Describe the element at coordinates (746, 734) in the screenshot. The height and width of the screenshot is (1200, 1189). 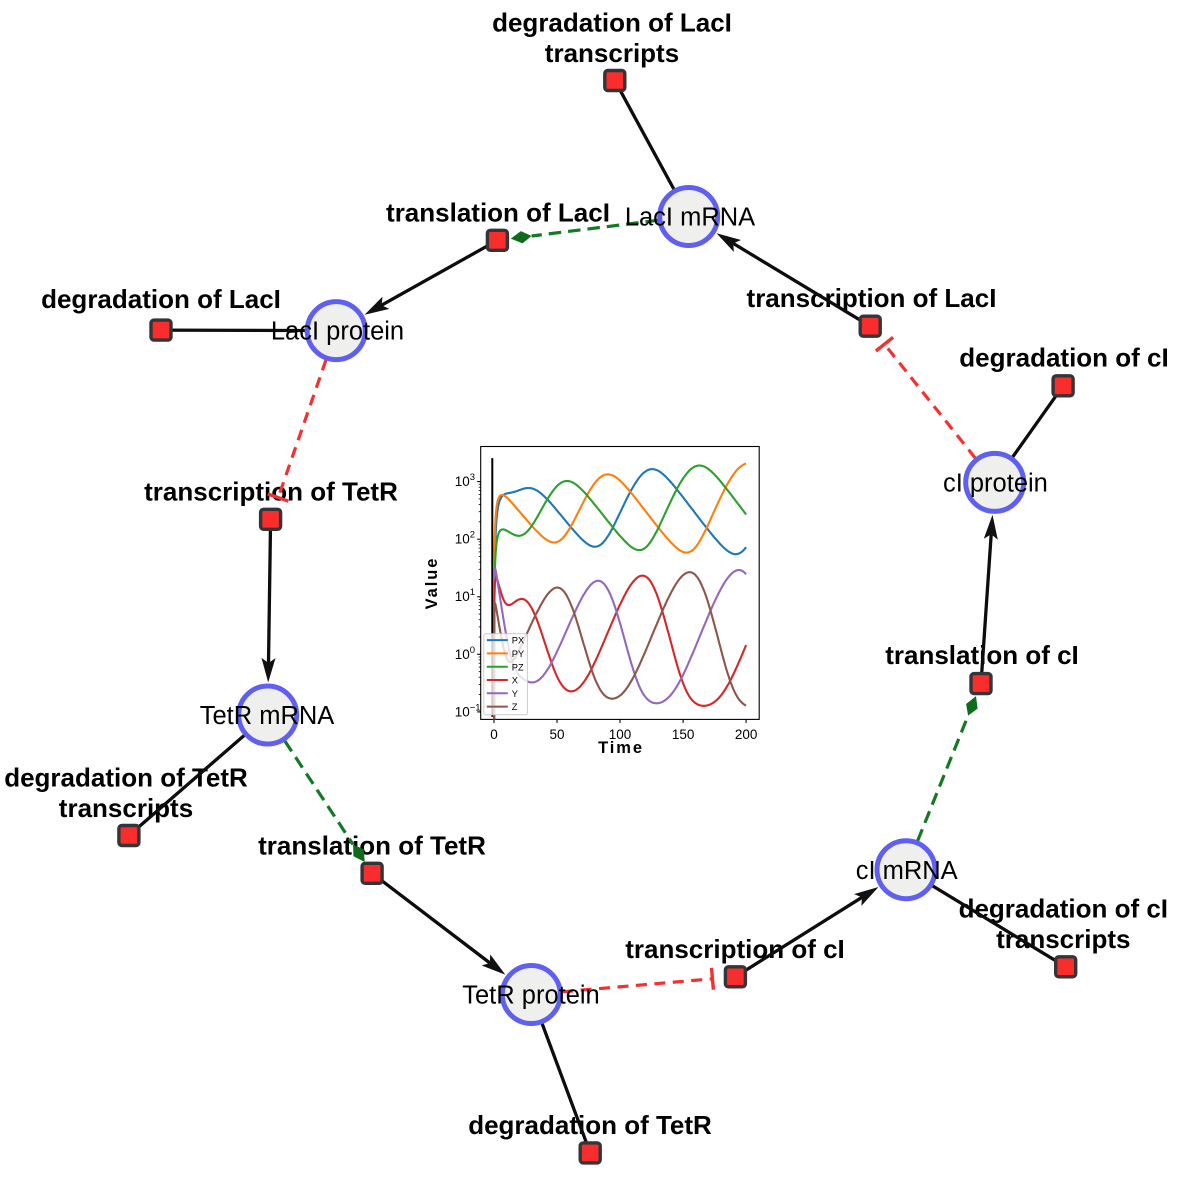
I see `svg-text: 200` at that location.